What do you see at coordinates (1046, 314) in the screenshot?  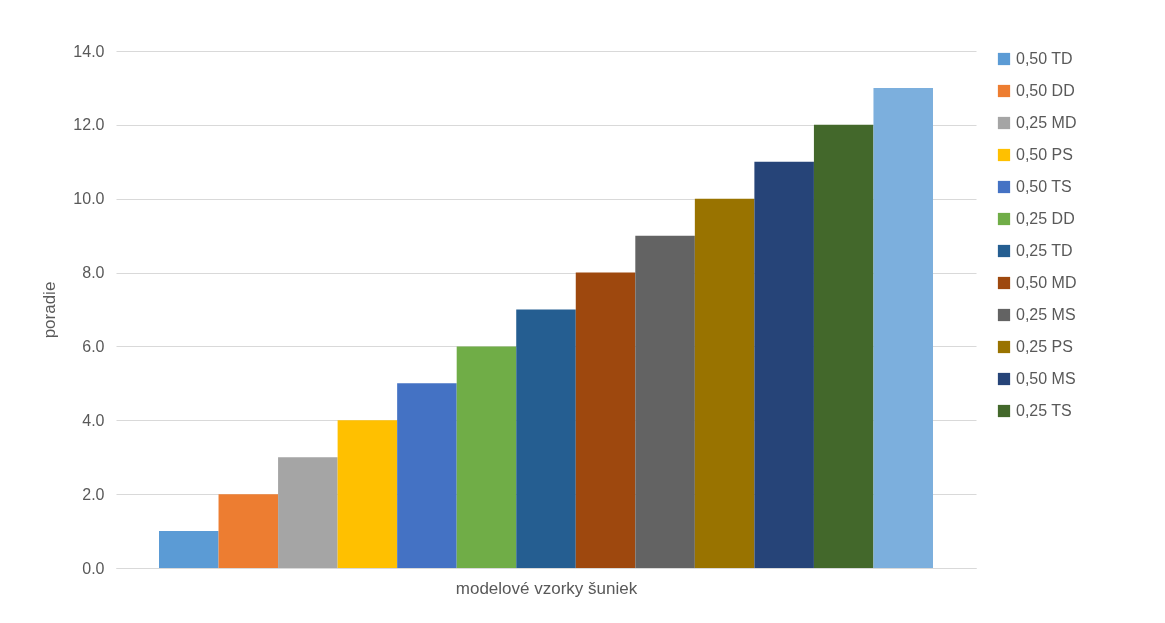 I see `legend-label: 0,25 MS` at bounding box center [1046, 314].